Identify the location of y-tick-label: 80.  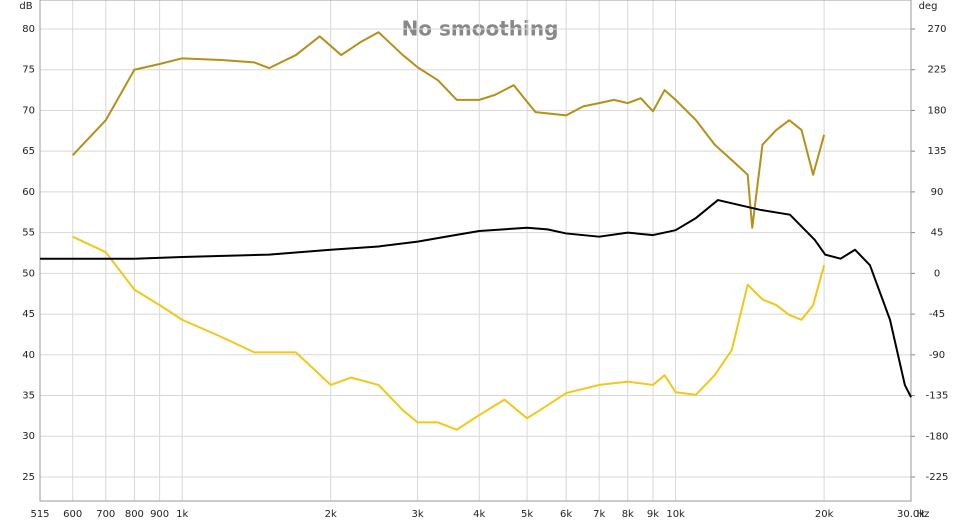
(28, 29).